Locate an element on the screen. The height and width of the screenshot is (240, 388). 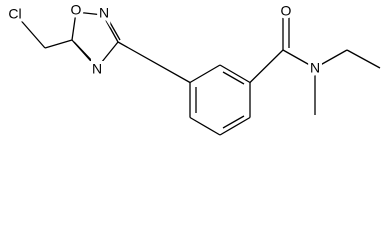
atom-label: Cl is located at coordinates (14, 14).